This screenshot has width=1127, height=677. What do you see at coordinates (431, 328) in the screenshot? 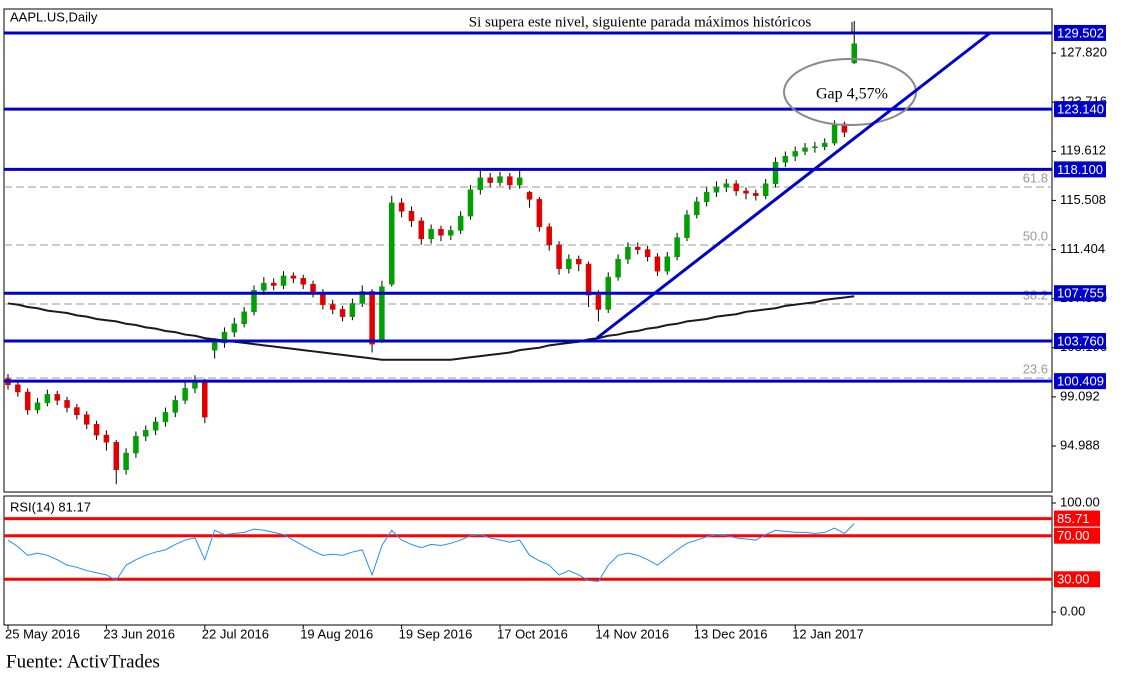
I see `moving-average` at bounding box center [431, 328].